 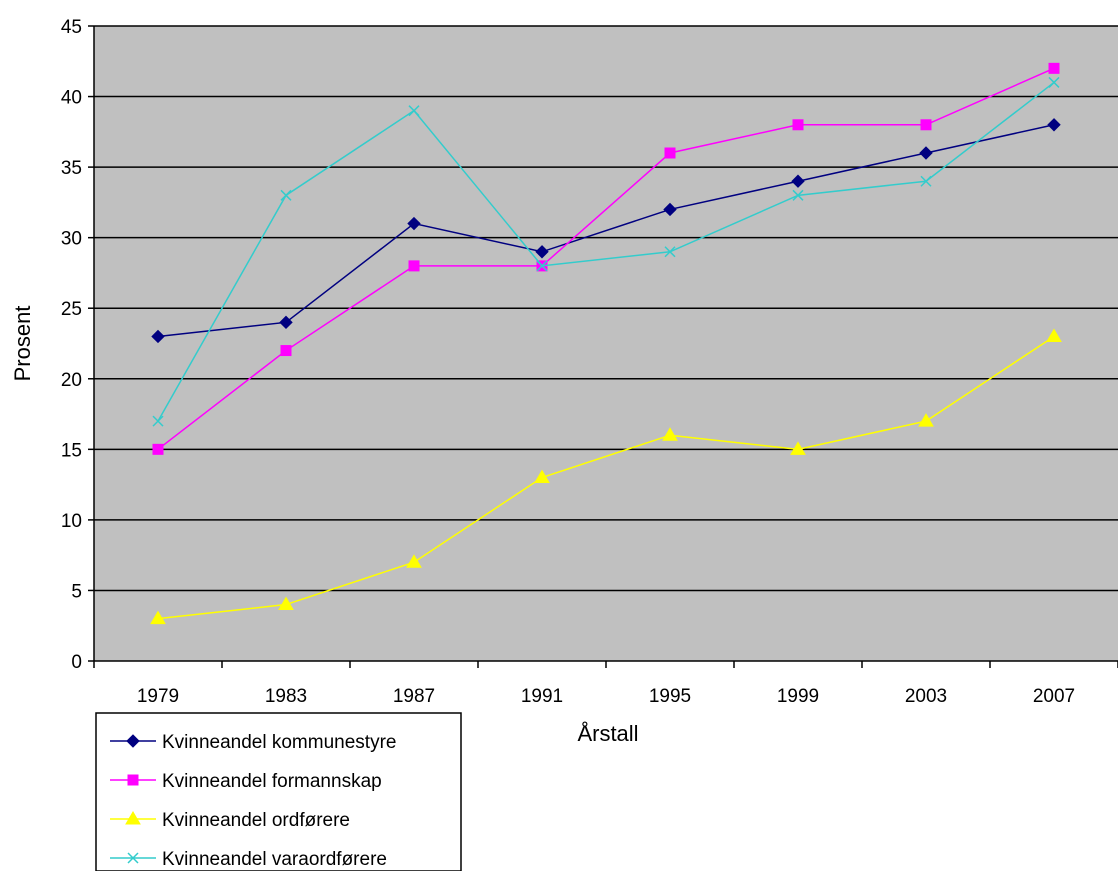 What do you see at coordinates (272, 781) in the screenshot?
I see `legend-label: Kvinneandel formannskap` at bounding box center [272, 781].